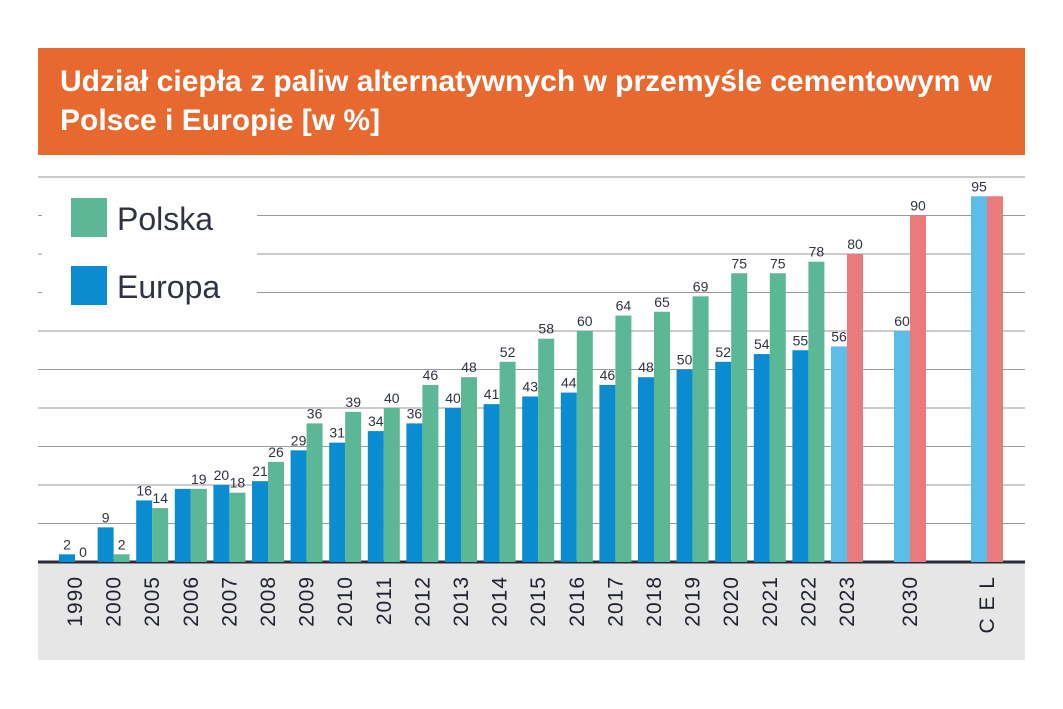  What do you see at coordinates (731, 601) in the screenshot?
I see `x-tick-label: 2020` at bounding box center [731, 601].